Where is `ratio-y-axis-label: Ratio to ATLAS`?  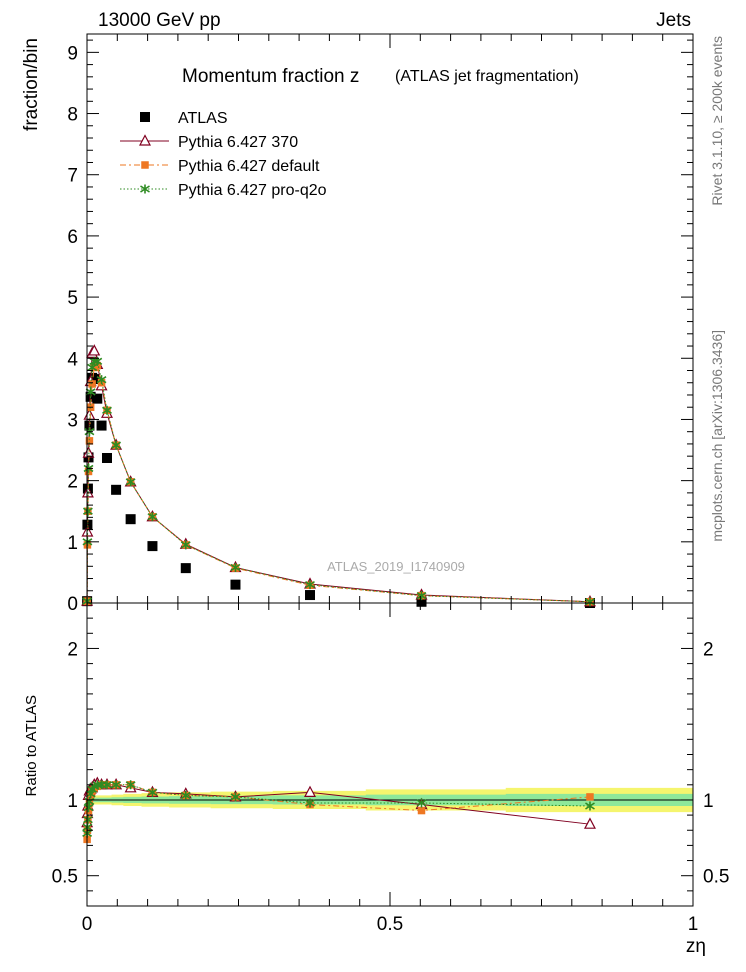
ratio-y-axis-label: Ratio to ATLAS is located at coordinates (31, 745).